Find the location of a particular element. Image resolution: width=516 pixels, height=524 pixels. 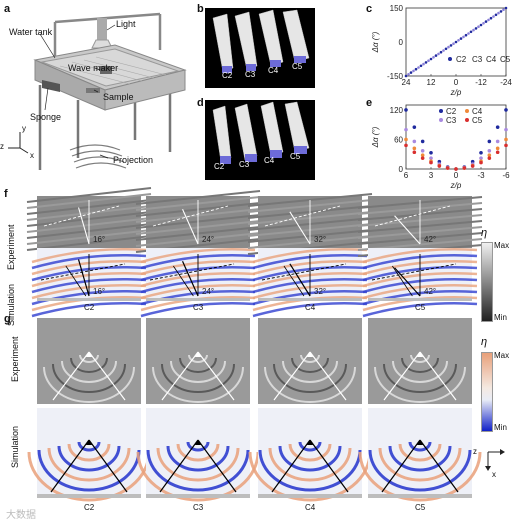

f-sim-angle: 24° is located at coordinates (208, 291).